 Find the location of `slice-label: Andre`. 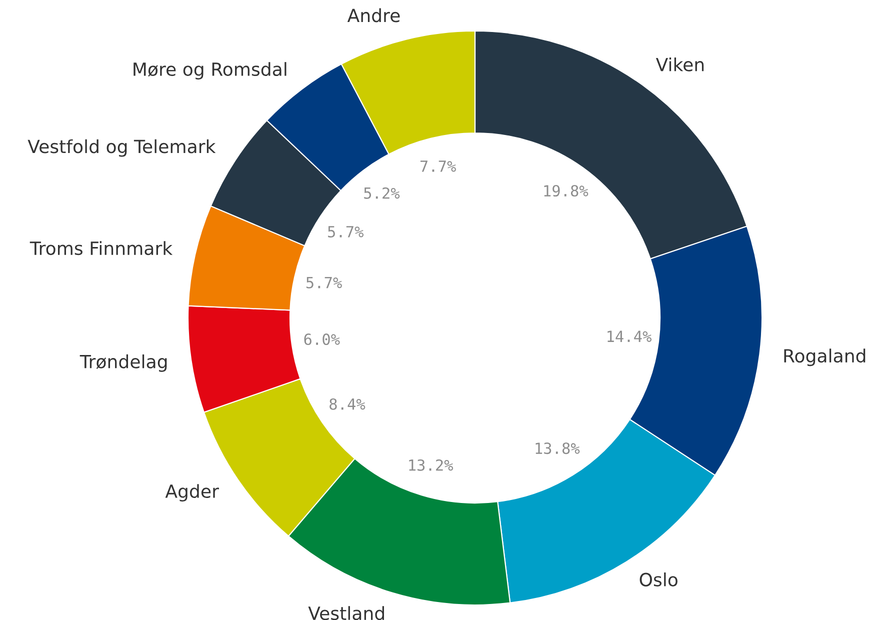

slice-label: Andre is located at coordinates (373, 15).